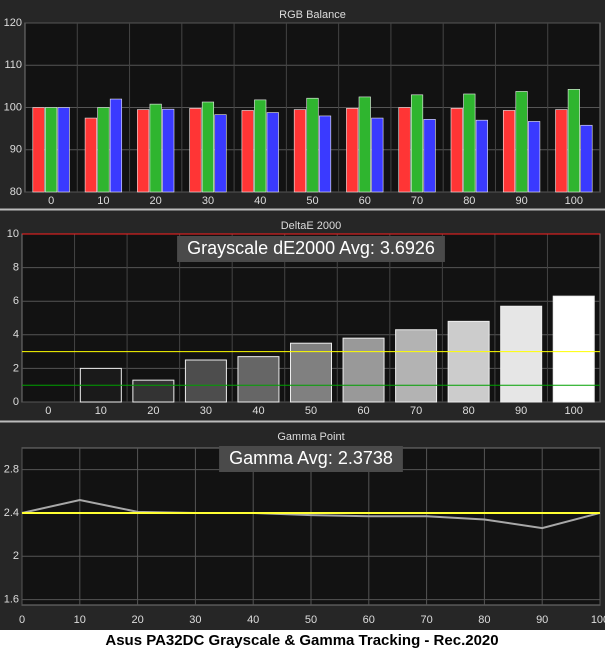 This screenshot has width=605, height=652. Describe the element at coordinates (13, 23) in the screenshot. I see `y-tick-label: 120` at that location.